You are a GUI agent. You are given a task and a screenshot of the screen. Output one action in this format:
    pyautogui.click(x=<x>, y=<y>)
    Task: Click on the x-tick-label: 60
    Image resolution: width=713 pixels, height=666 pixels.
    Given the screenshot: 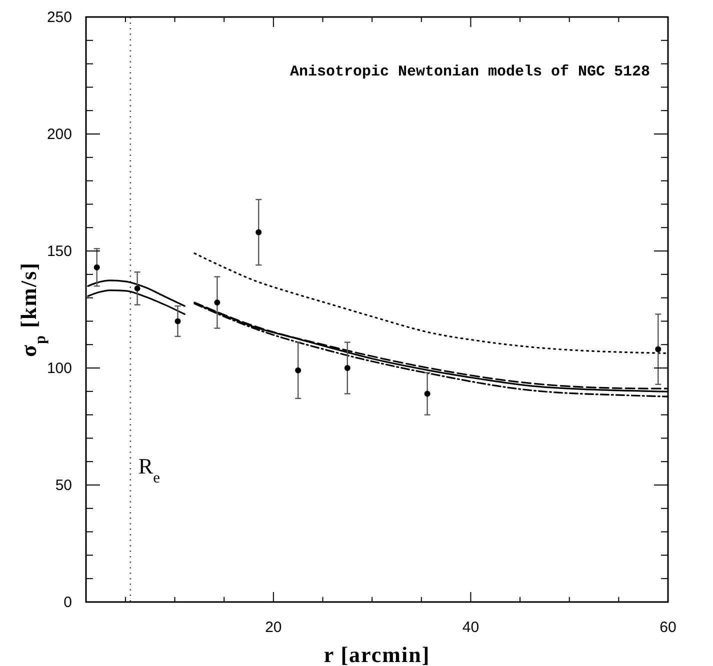 What is the action you would take?
    pyautogui.click(x=668, y=627)
    